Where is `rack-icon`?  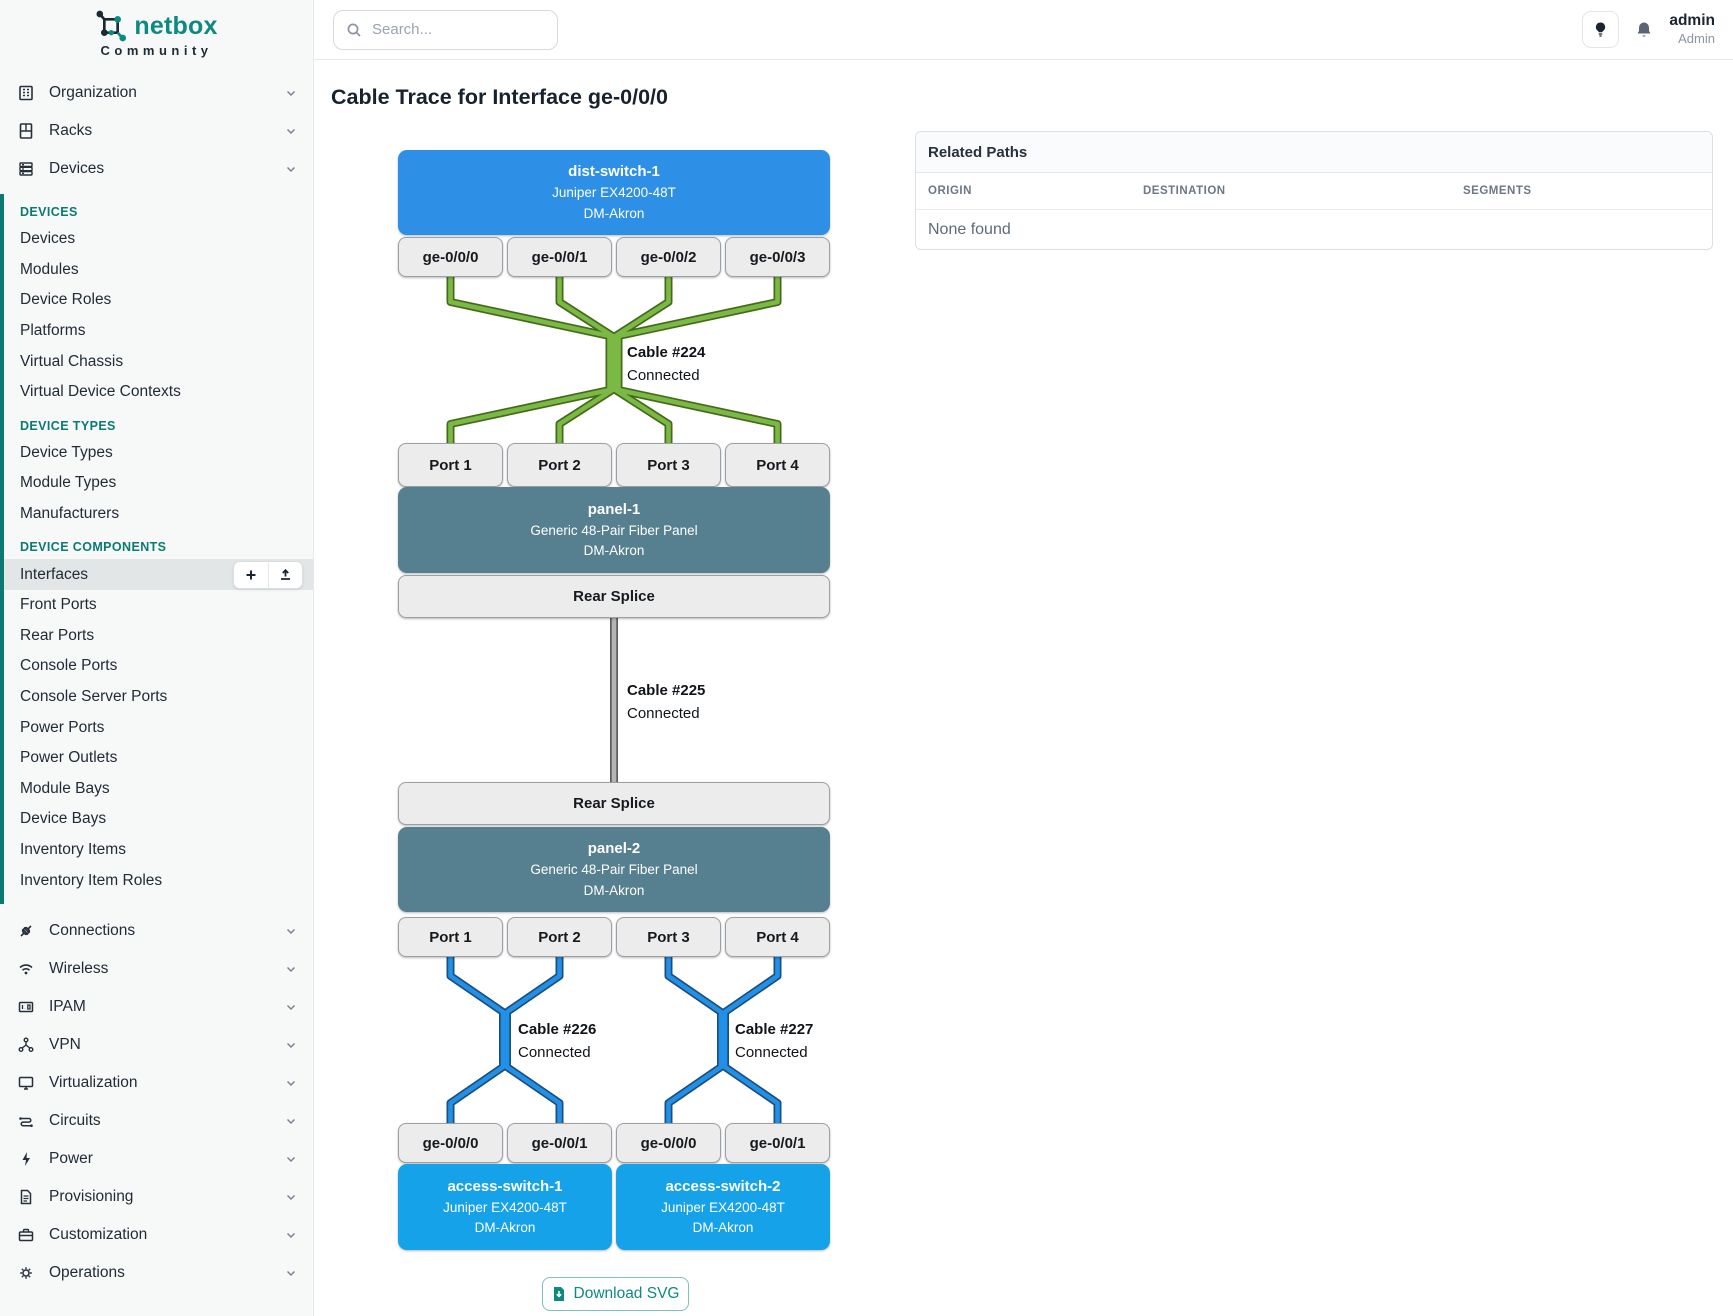 rack-icon is located at coordinates (25, 130).